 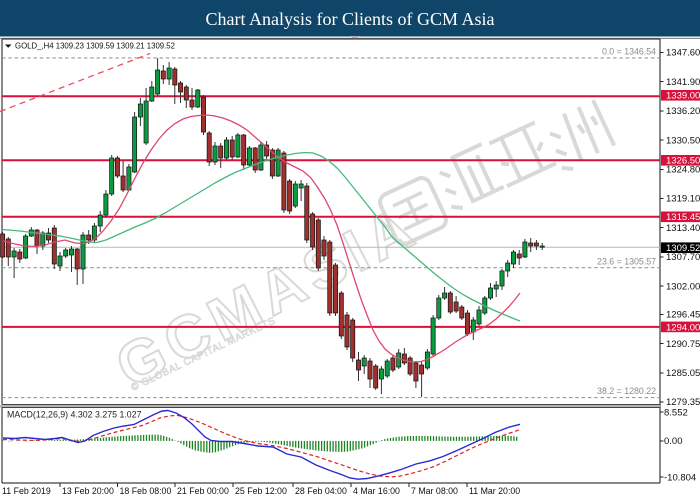 I want to click on svg-text: 1336.20, so click(x=683, y=111).